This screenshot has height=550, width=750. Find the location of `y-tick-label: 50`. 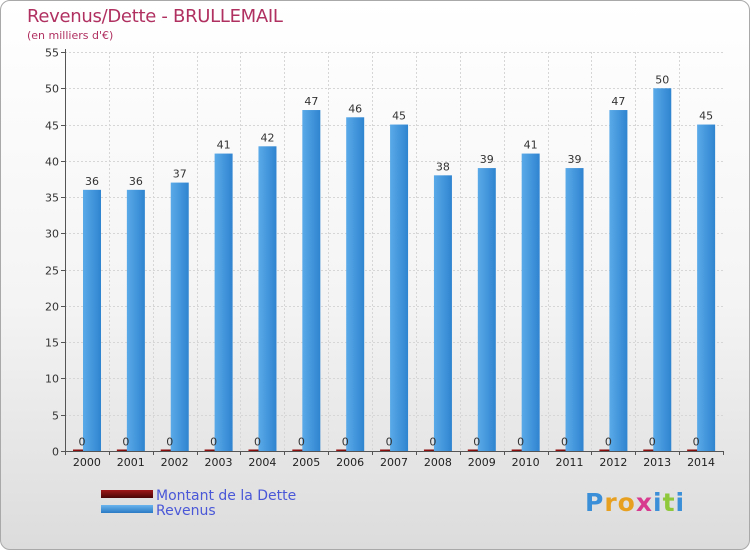

y-tick-label: 50 is located at coordinates (52, 89).